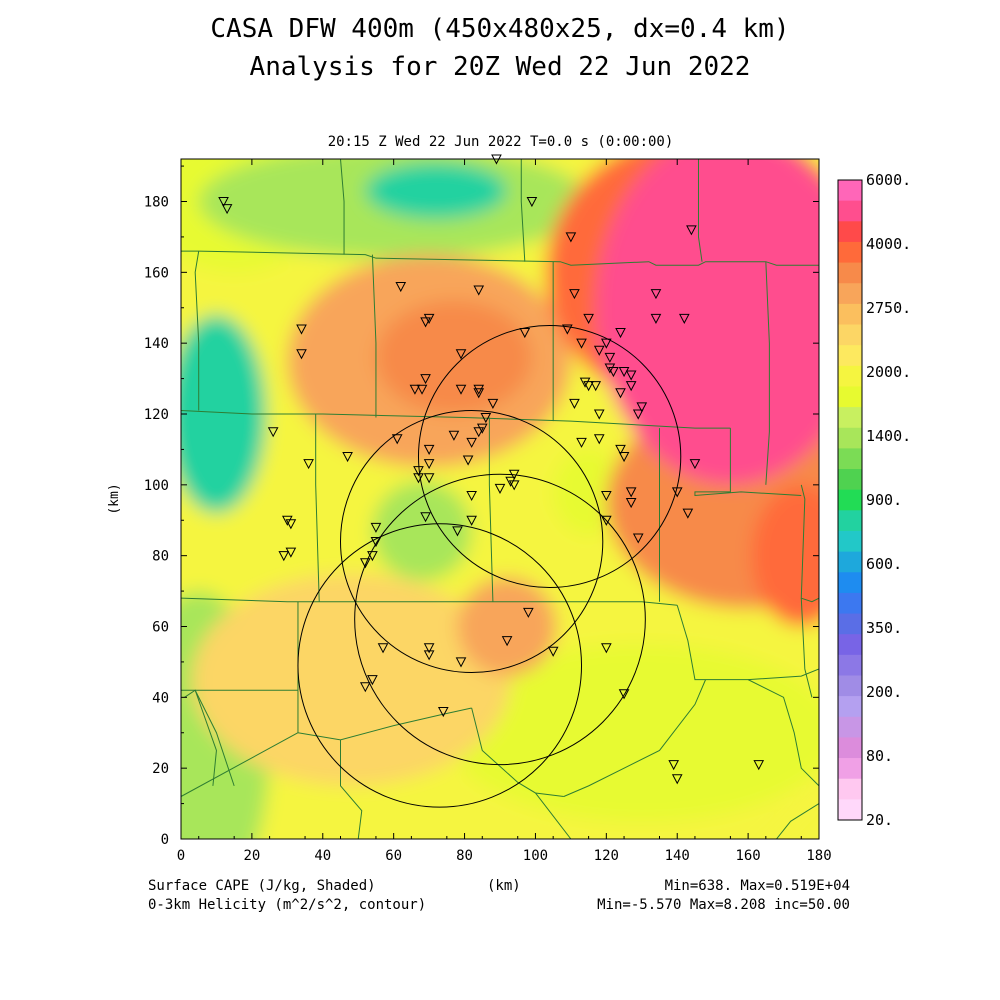 This screenshot has height=1000, width=1000. I want to click on colorbar-frame, so click(850, 500).